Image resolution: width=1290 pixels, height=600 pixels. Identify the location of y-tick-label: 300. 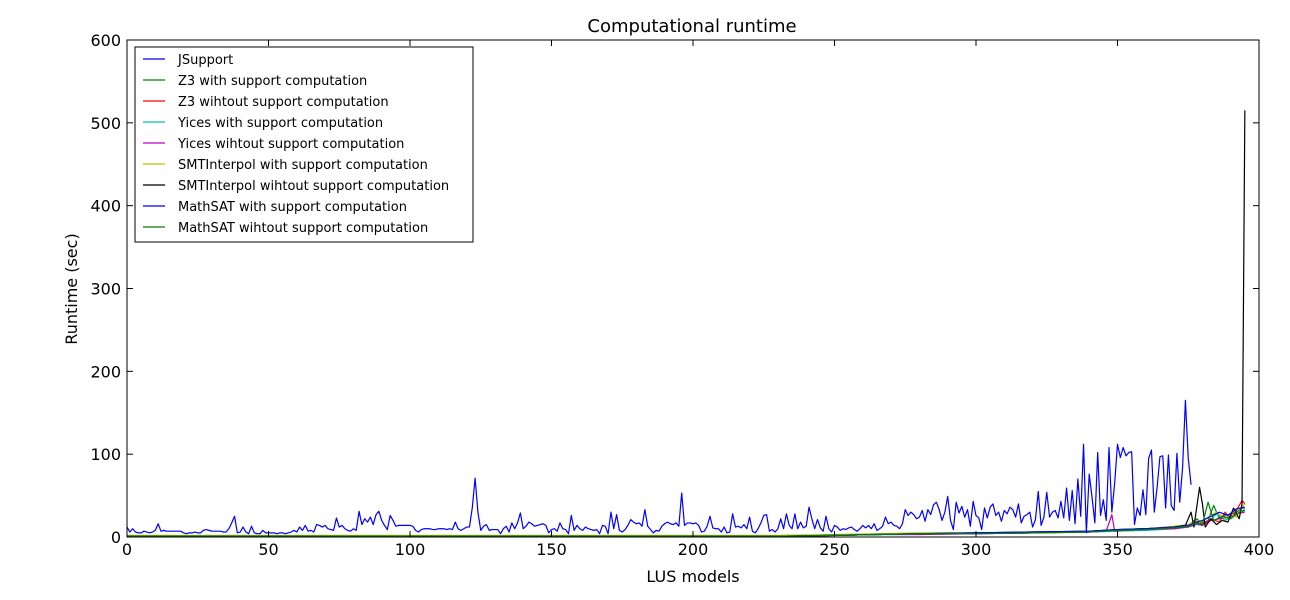
(105, 289).